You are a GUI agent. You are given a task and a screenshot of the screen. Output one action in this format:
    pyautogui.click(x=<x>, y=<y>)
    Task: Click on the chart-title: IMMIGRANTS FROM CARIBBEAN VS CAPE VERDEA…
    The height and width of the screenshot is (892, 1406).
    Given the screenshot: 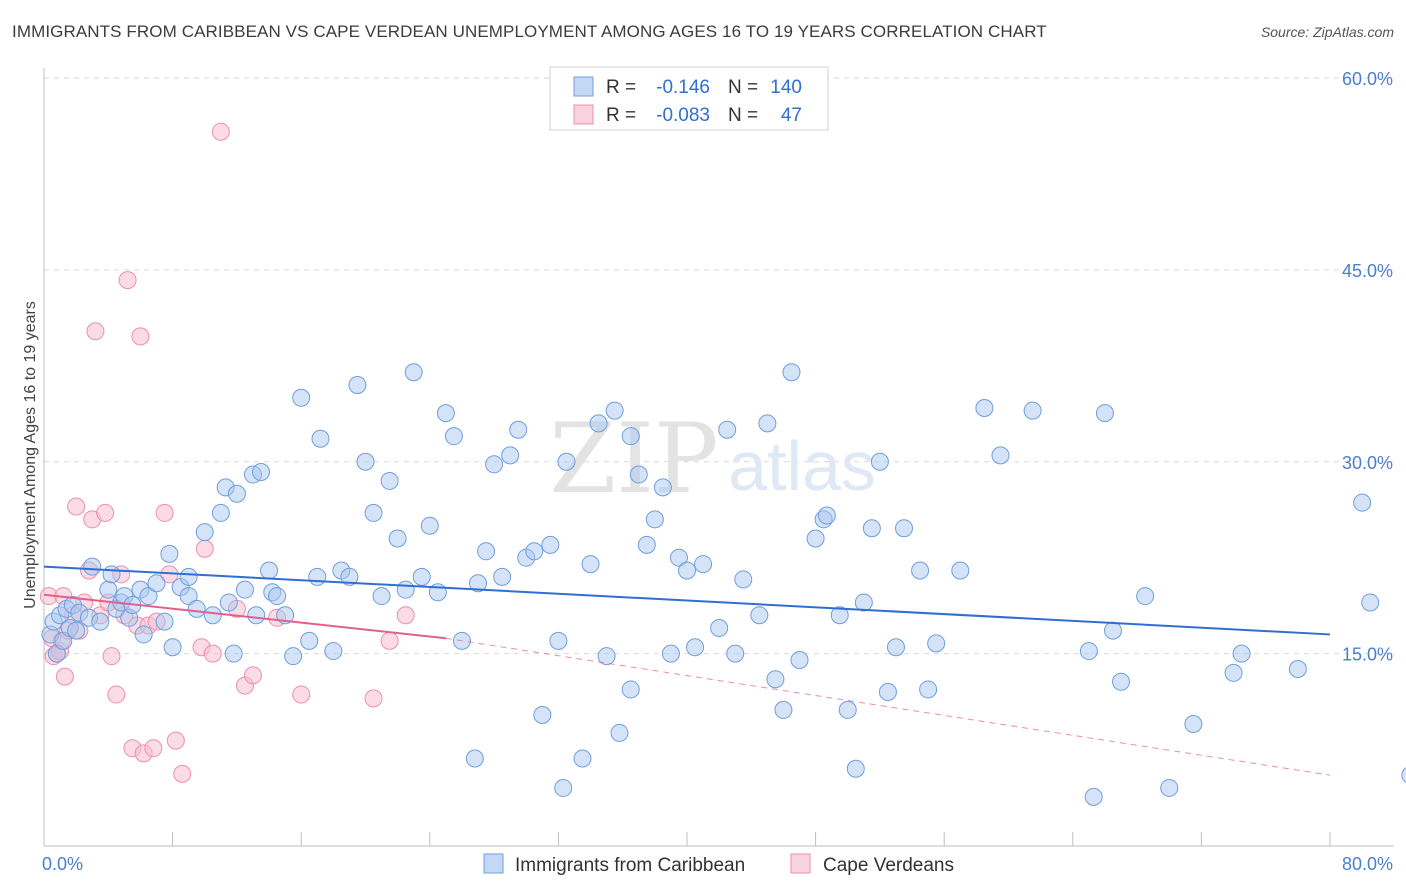 What is the action you would take?
    pyautogui.click(x=529, y=31)
    